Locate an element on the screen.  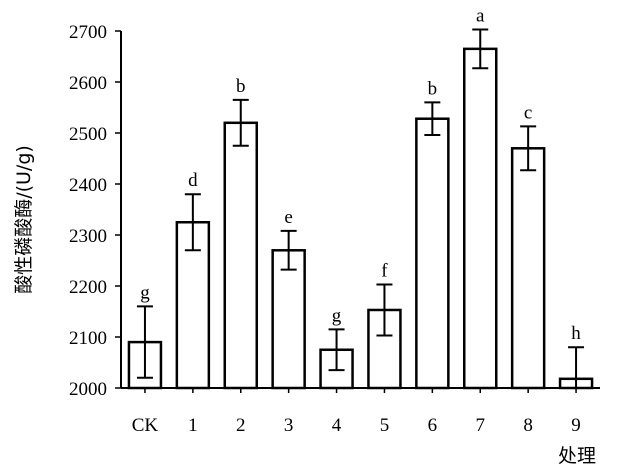
y-tick-label: 2400 is located at coordinates (88, 185).